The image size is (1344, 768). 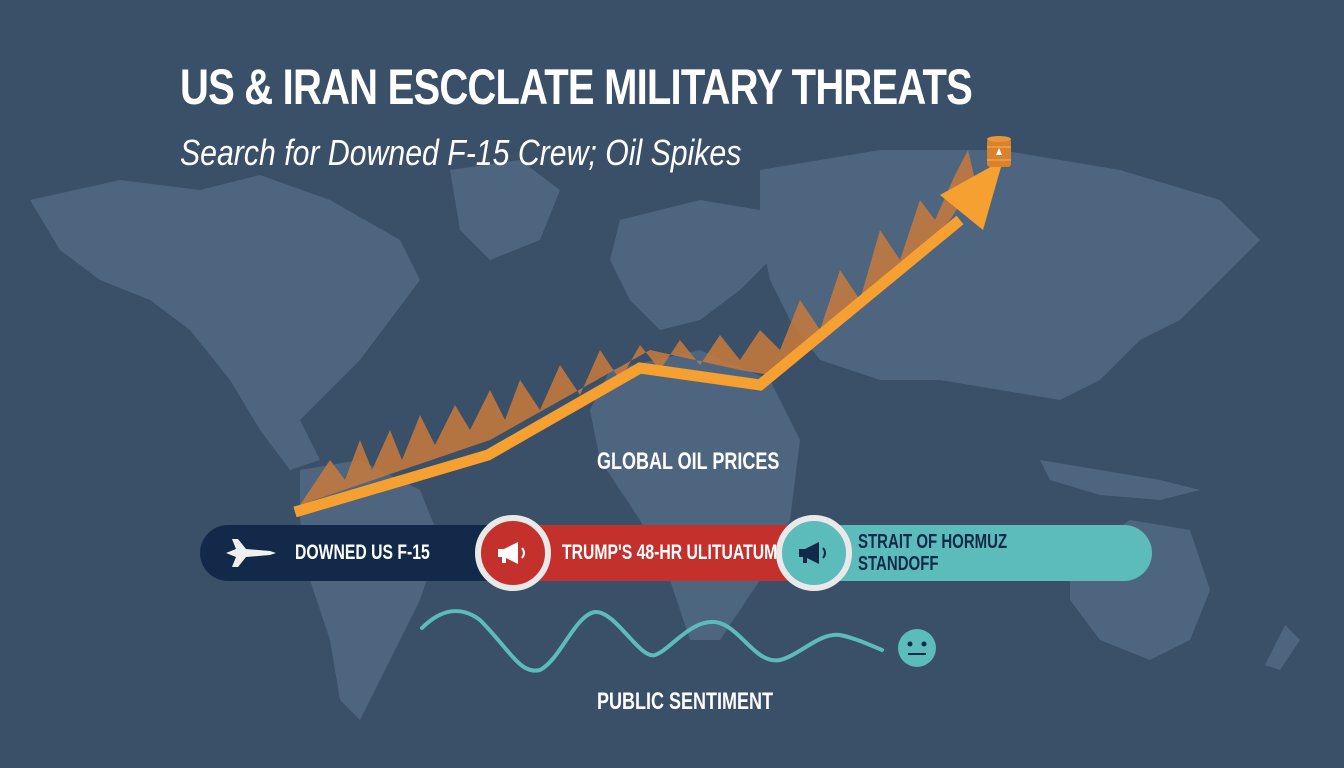 I want to click on neutral-face-icon, so click(x=917, y=648).